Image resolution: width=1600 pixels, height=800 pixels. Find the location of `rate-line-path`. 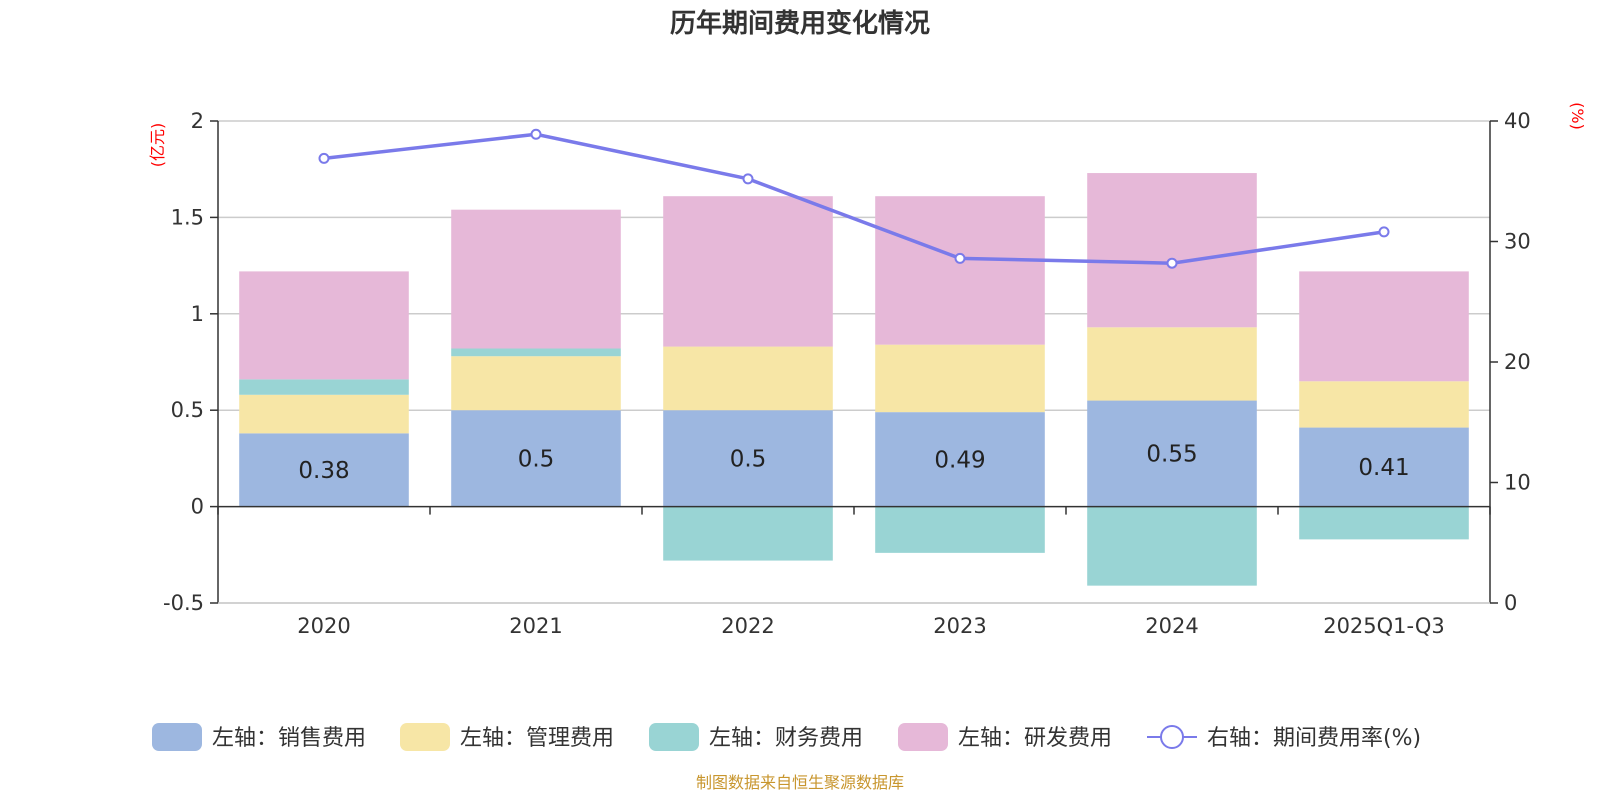

rate-line-path is located at coordinates (854, 198).